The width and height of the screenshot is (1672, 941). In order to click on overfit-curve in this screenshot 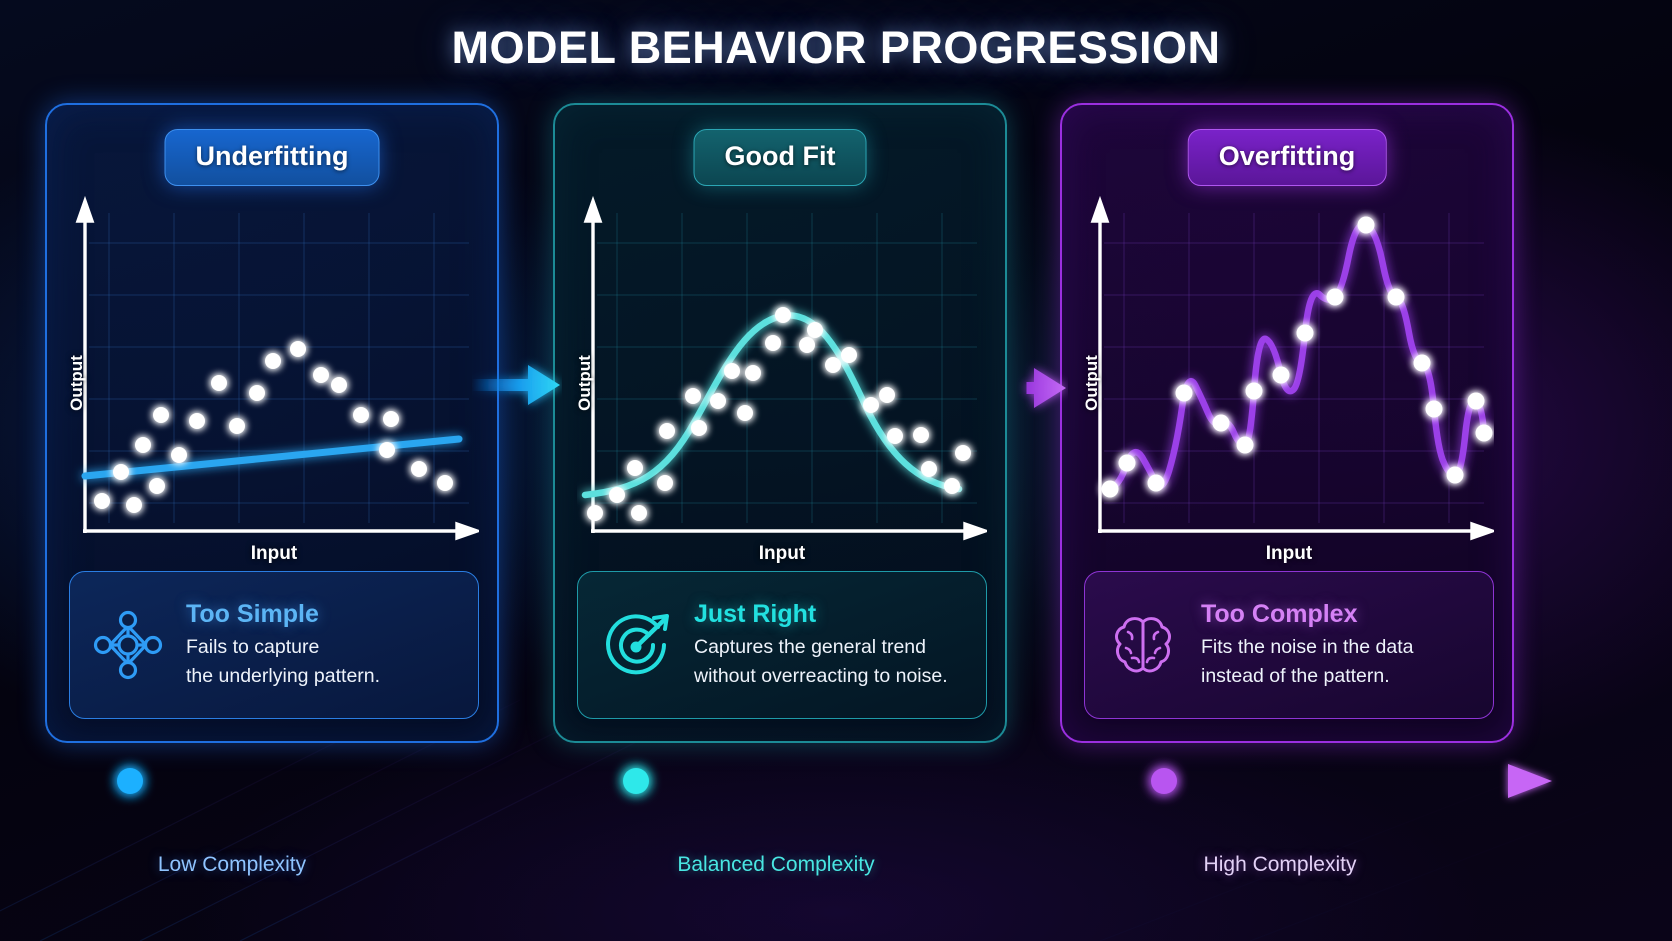, I will do `click(1297, 357)`.